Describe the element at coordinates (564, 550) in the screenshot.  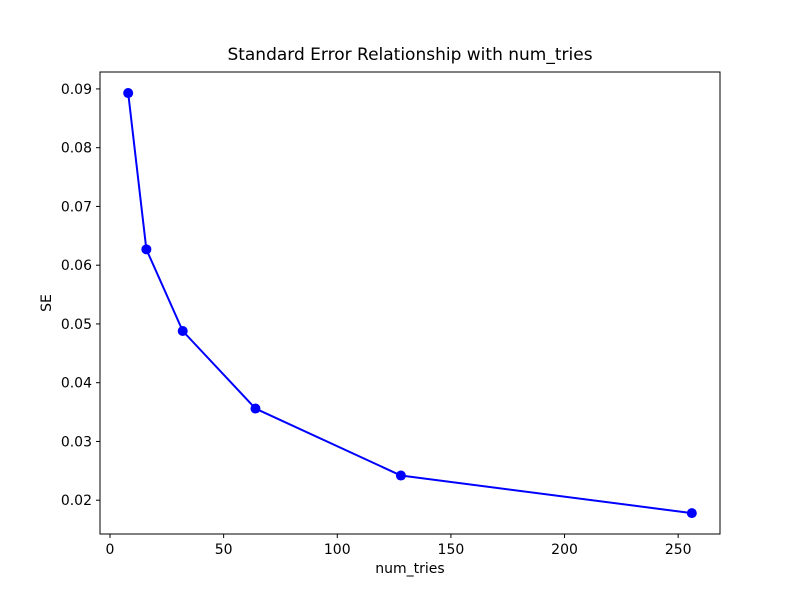
I see `x-tick-label: 200` at that location.